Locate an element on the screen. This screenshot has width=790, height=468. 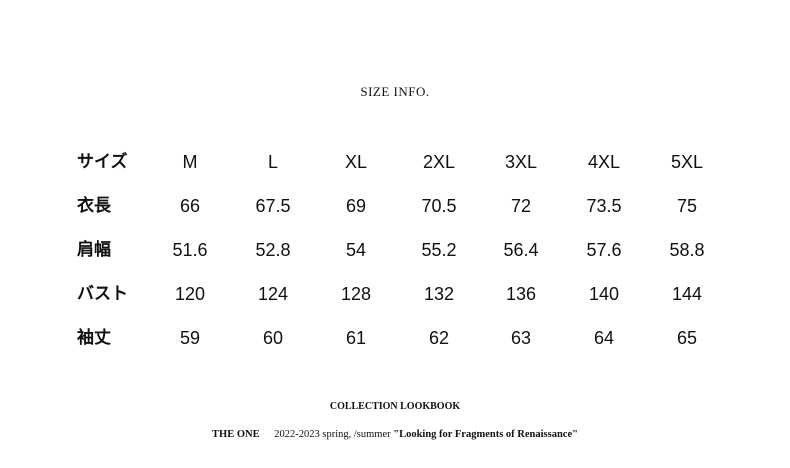
table-cell: 132 is located at coordinates (439, 294).